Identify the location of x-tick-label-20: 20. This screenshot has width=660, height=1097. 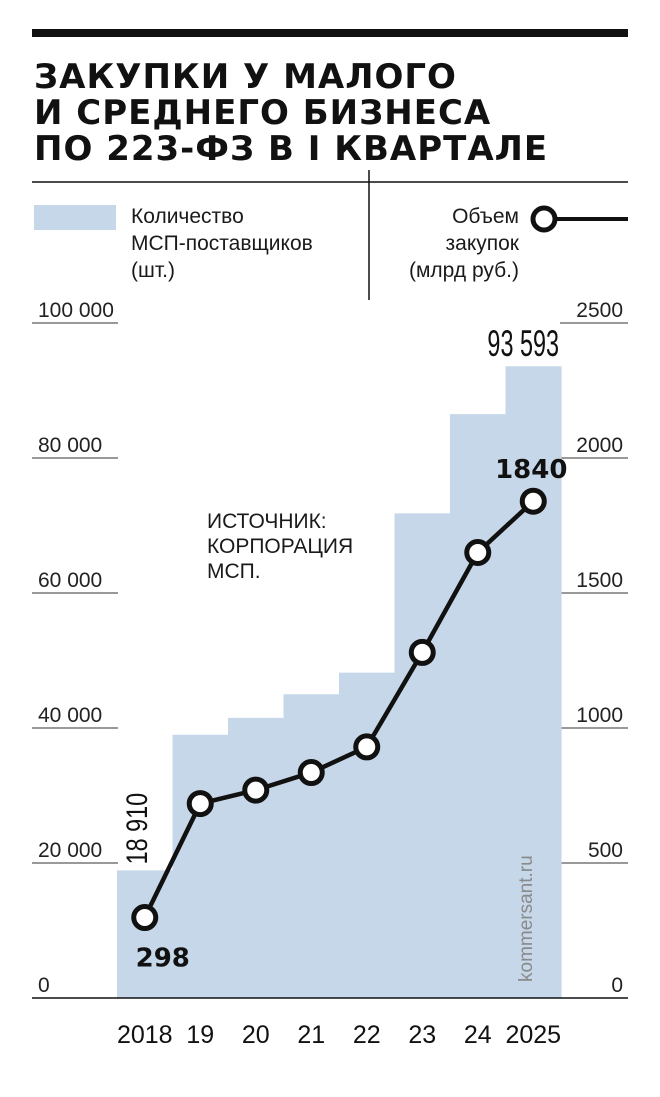
(256, 1035).